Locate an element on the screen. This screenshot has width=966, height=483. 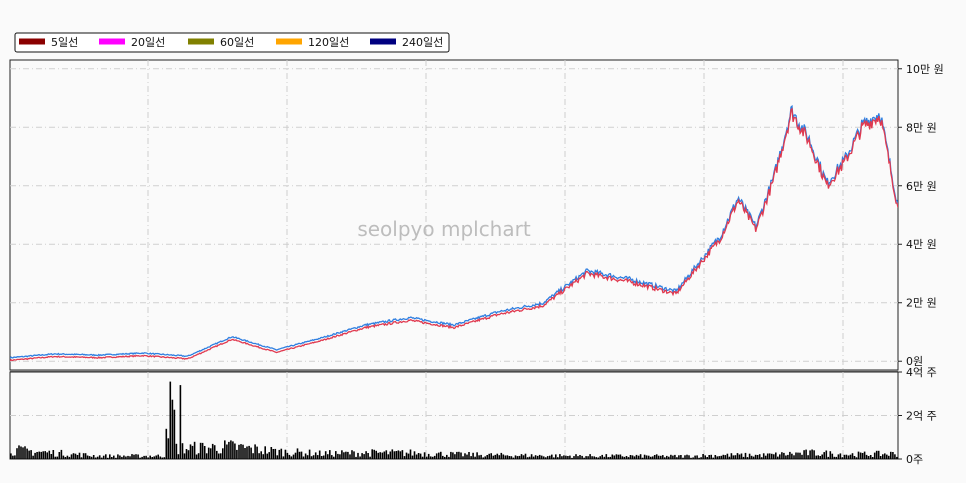
volume-tick-label: 2억 주 is located at coordinates (921, 416).